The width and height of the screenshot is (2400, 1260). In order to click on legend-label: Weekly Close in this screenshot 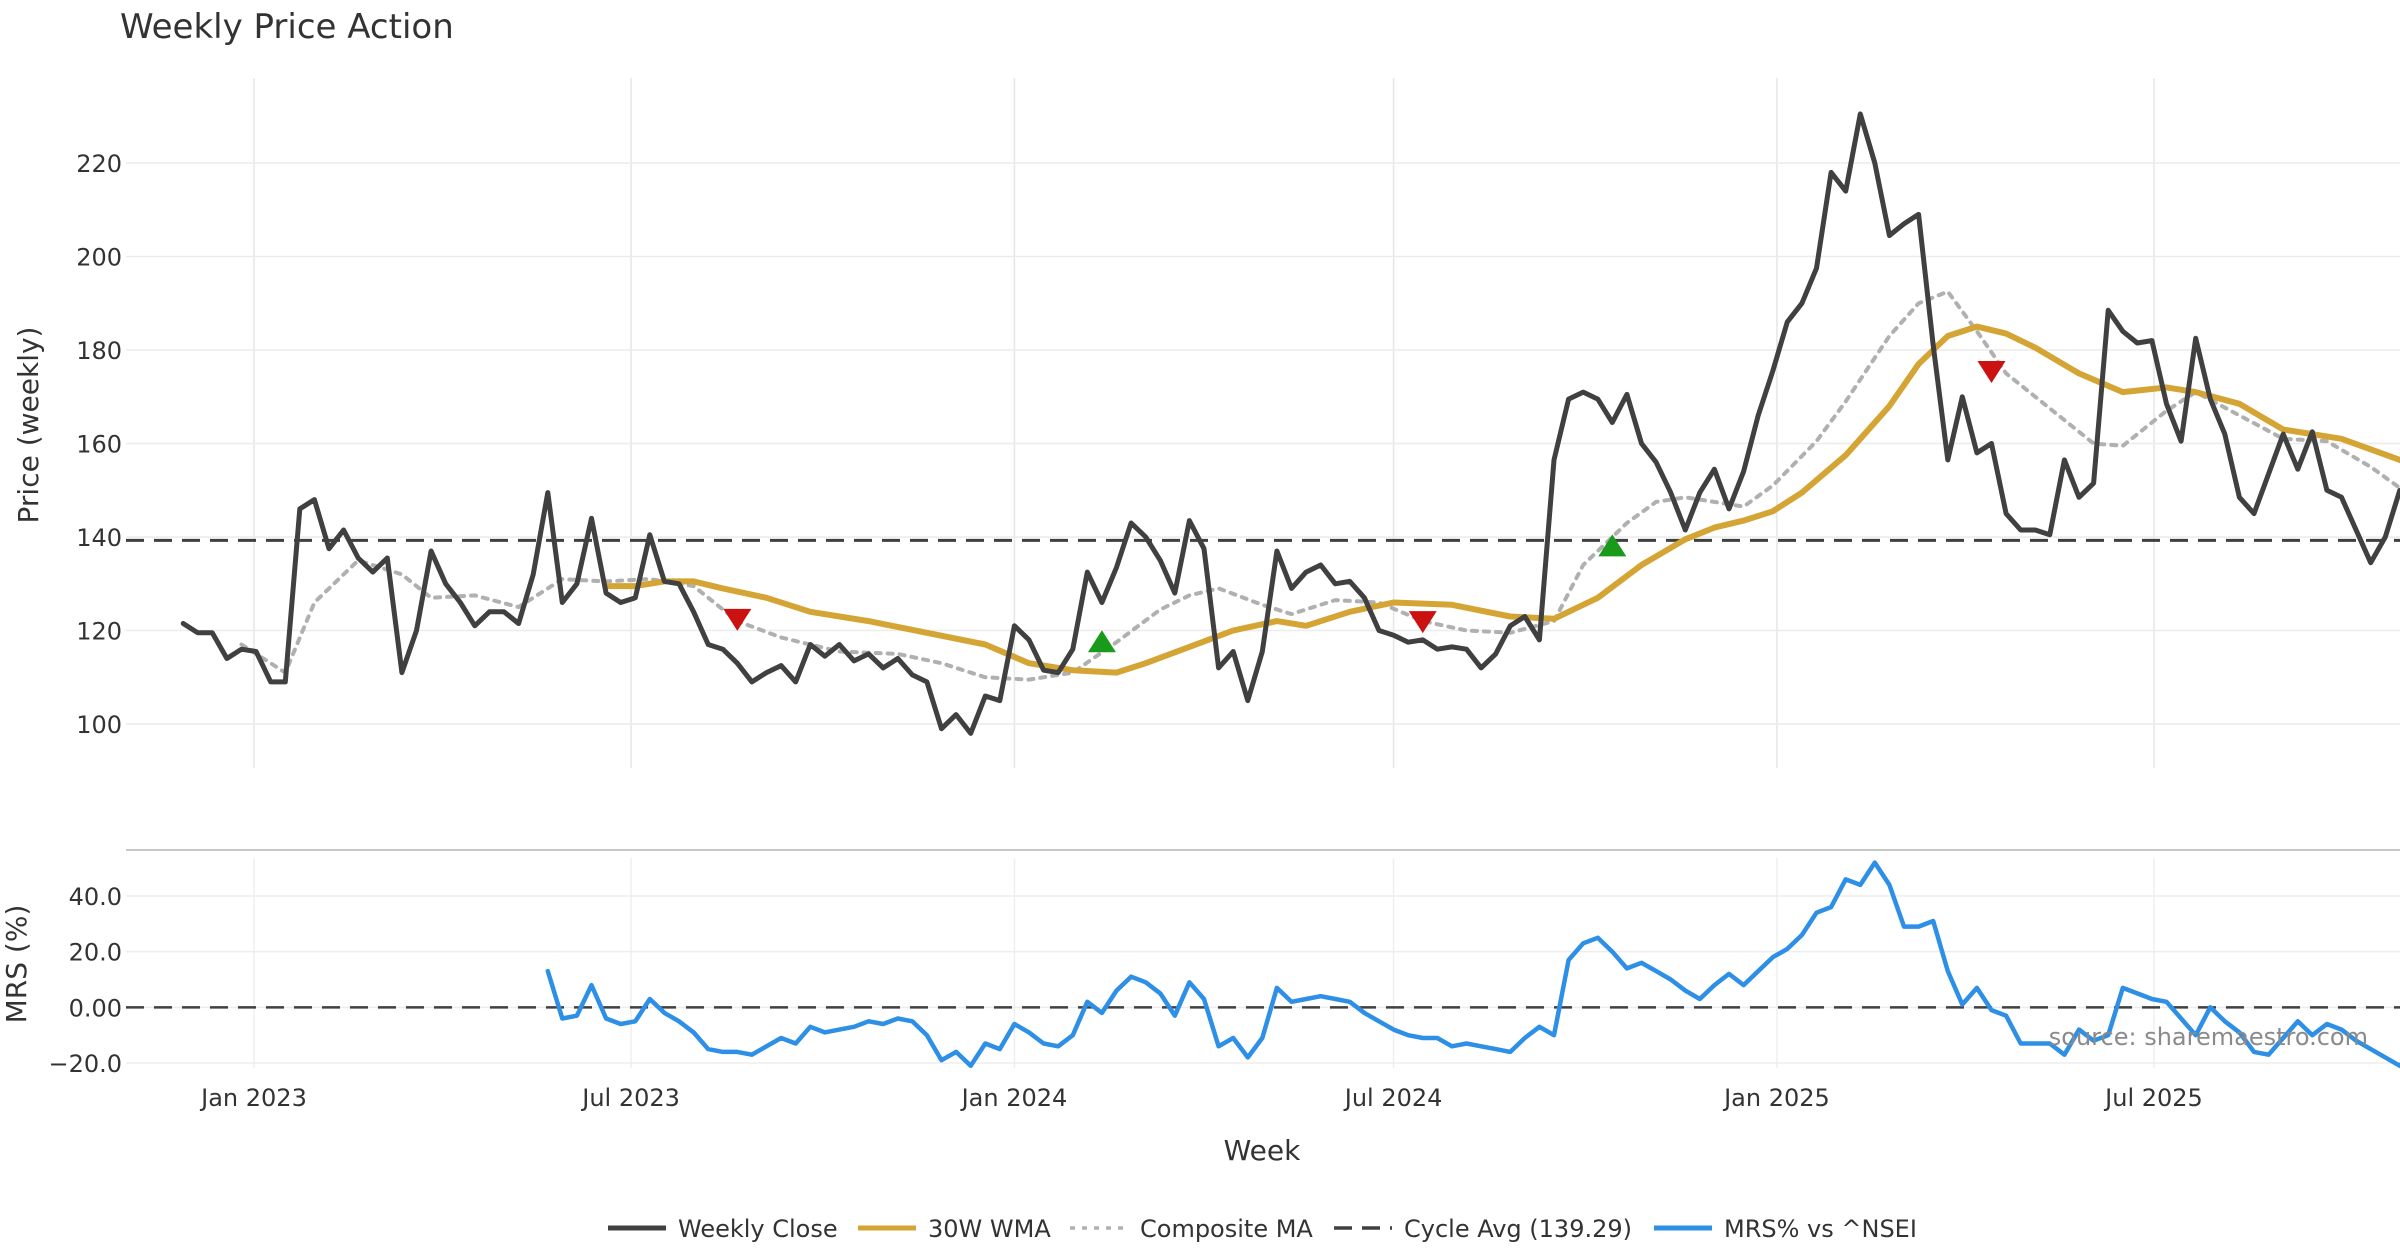, I will do `click(758, 1229)`.